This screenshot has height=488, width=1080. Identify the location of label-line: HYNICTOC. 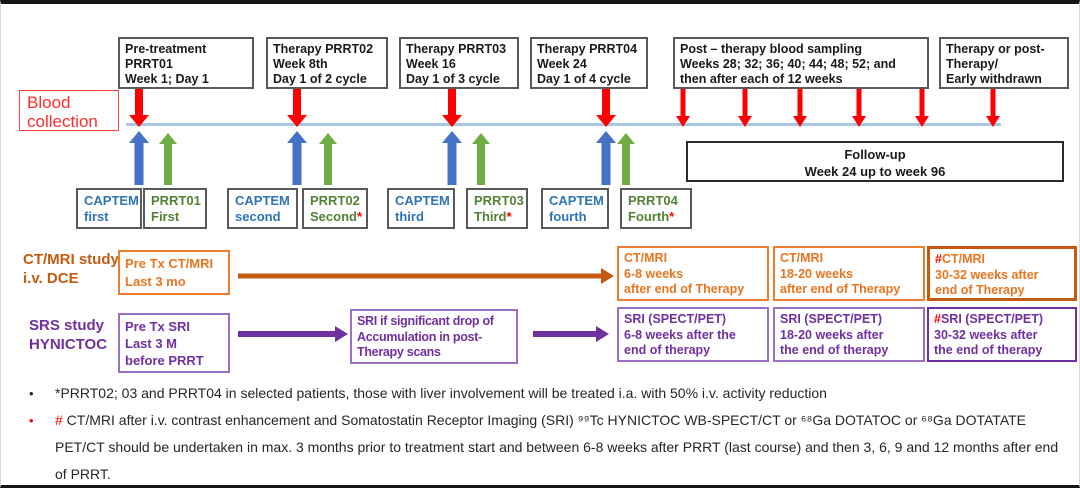
(68, 344).